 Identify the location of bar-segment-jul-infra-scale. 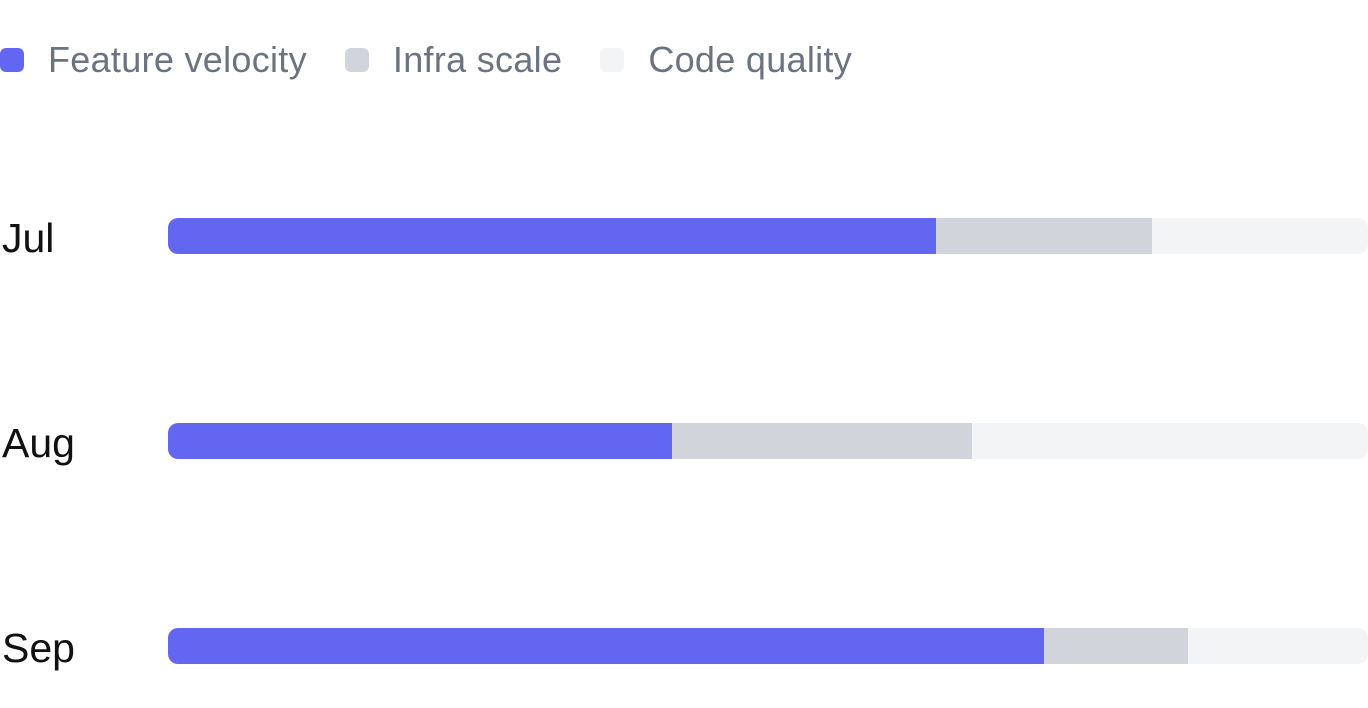
(1044, 236).